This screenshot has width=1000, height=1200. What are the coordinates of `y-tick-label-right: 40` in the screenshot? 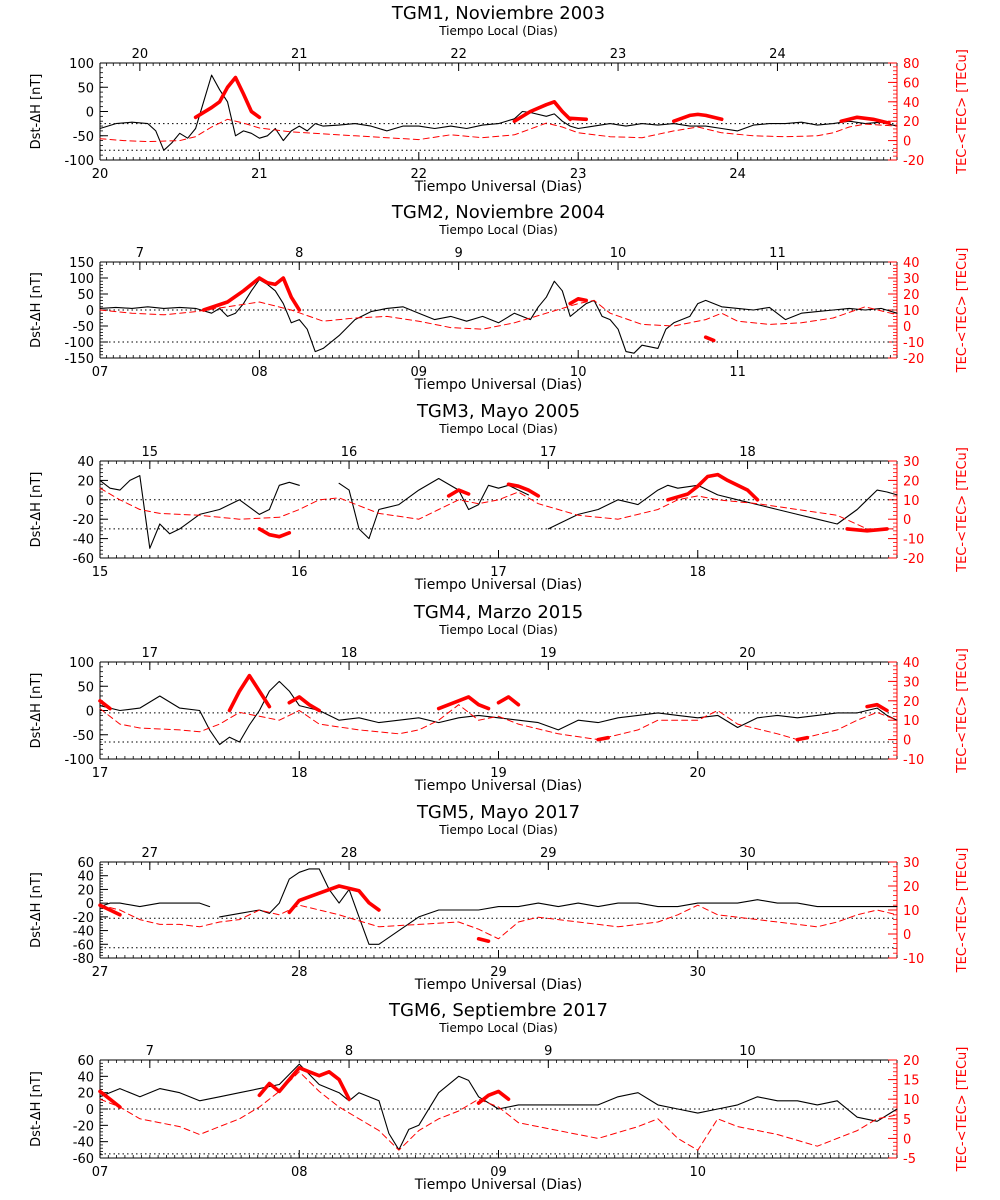 It's located at (911, 263).